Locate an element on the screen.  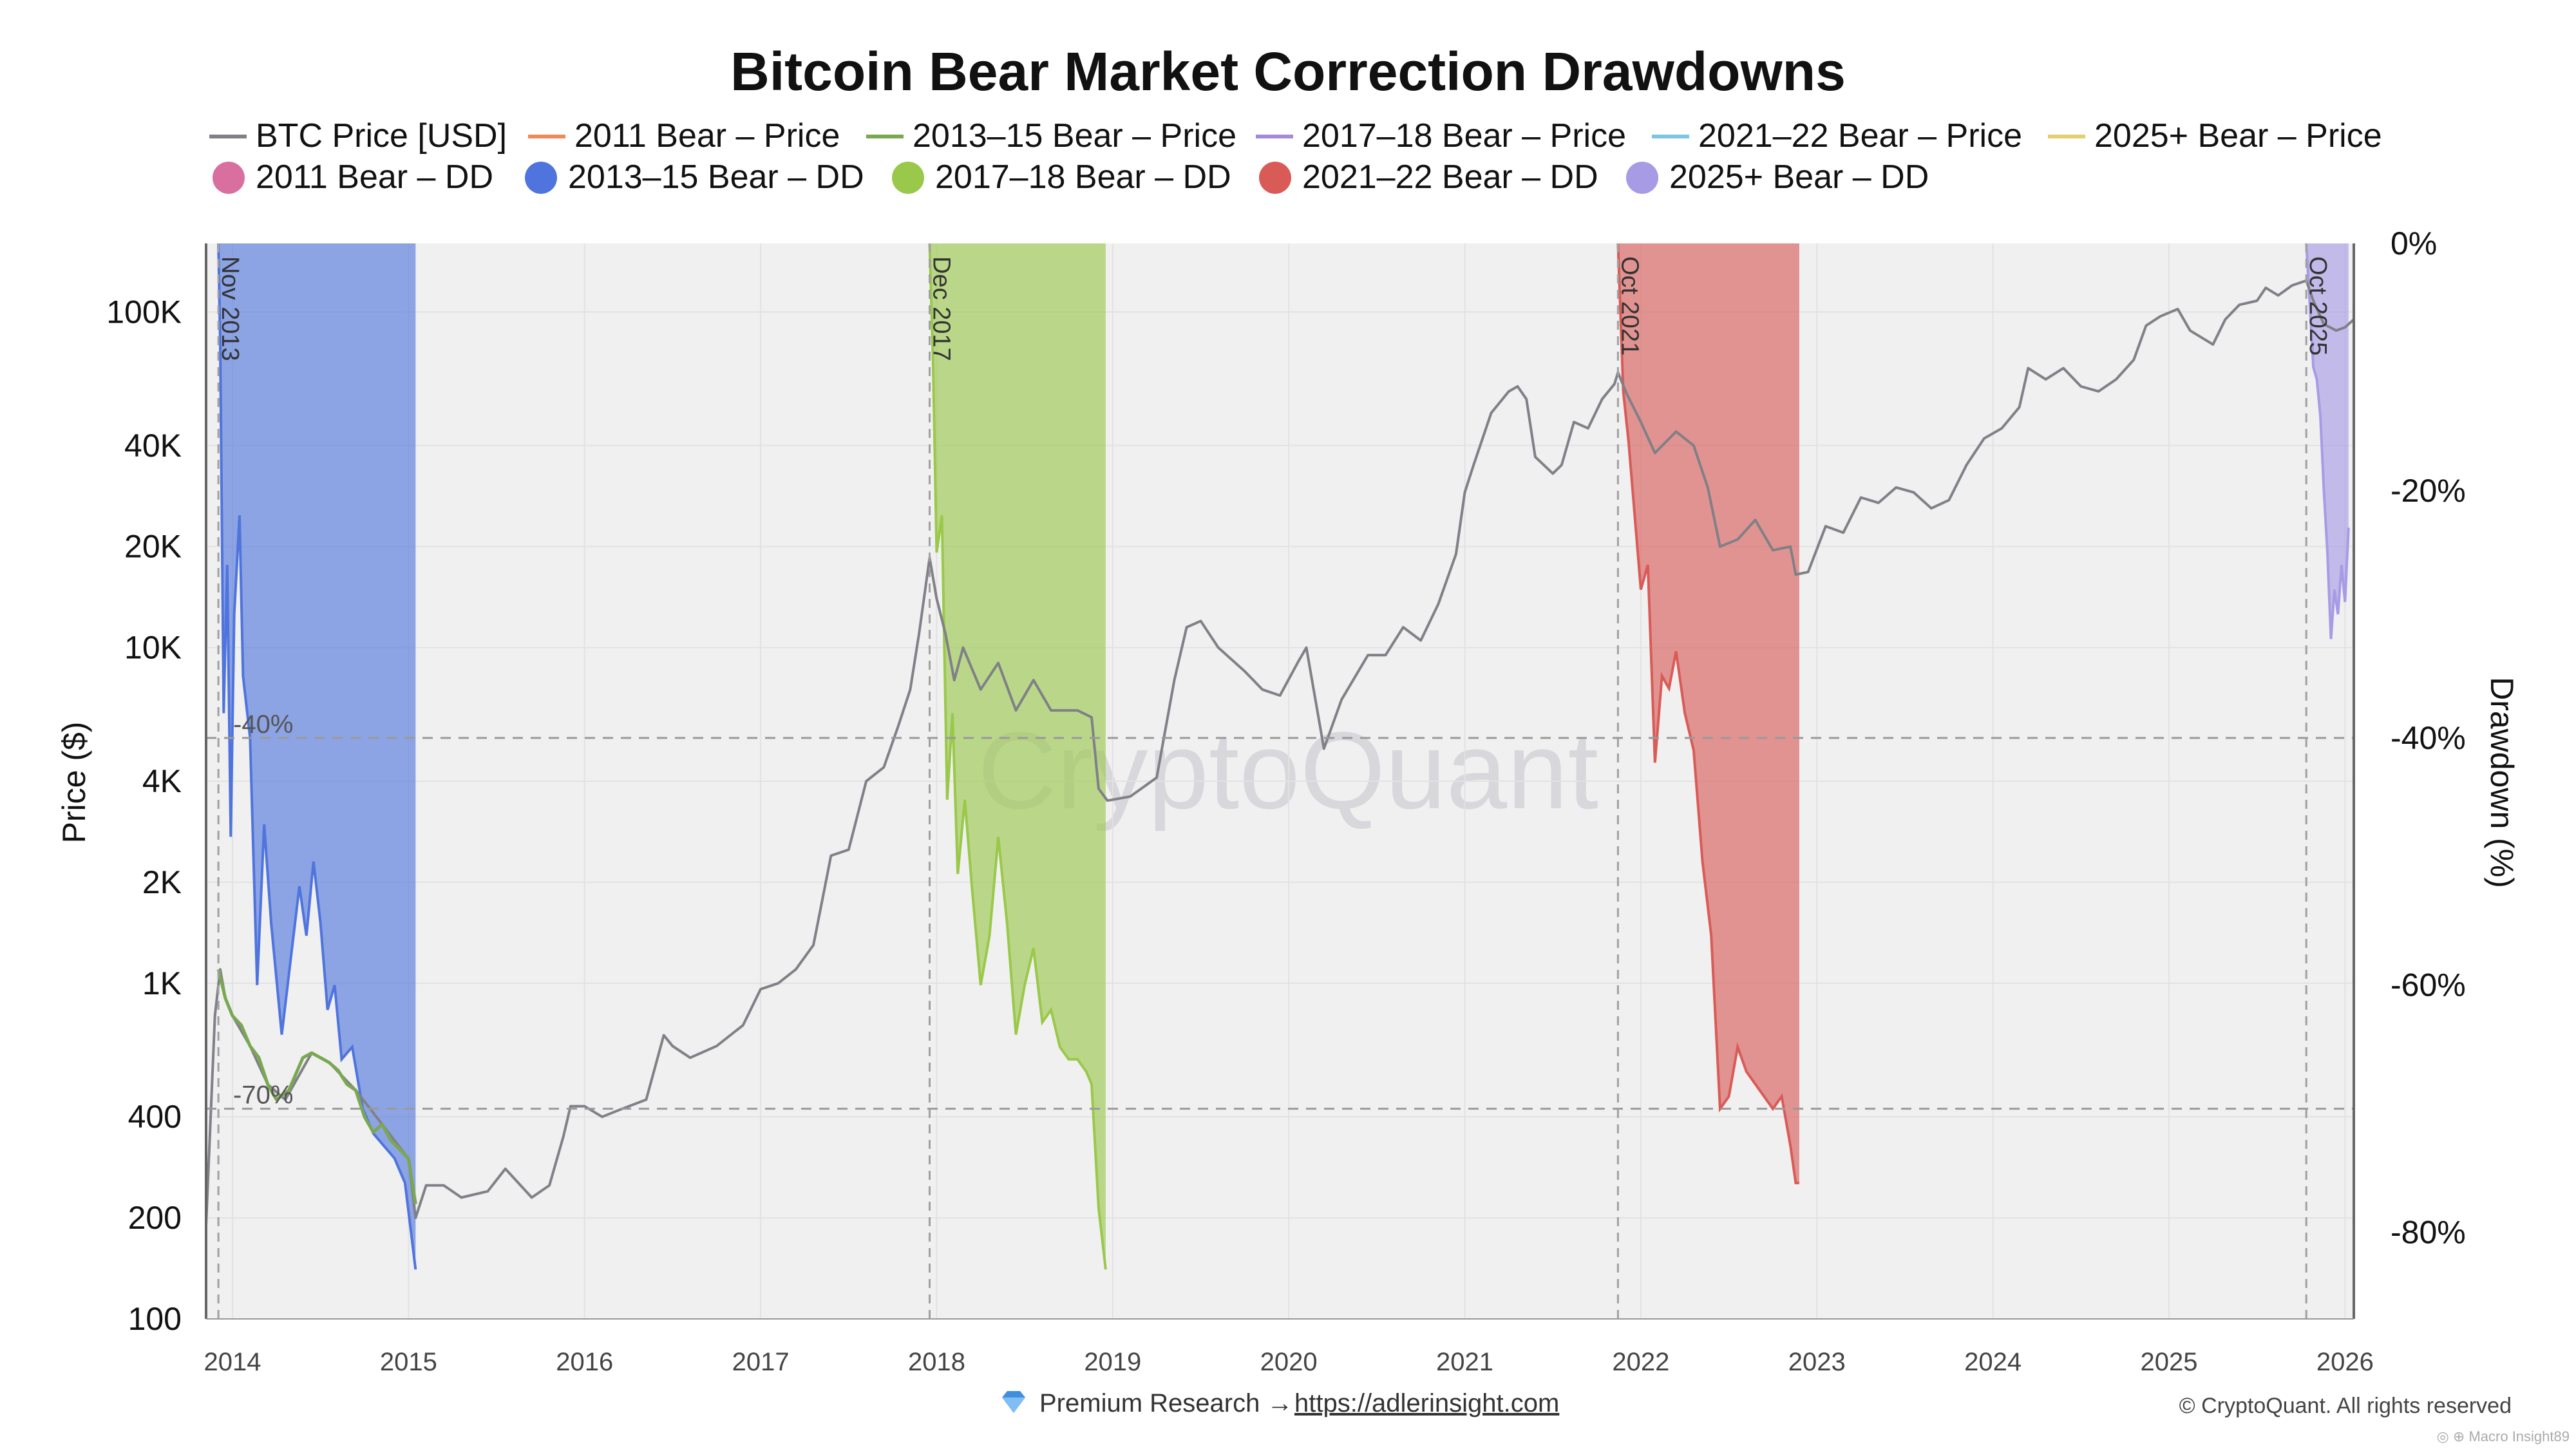
legend-label: 2013–15 Bear – DD is located at coordinates (716, 177).